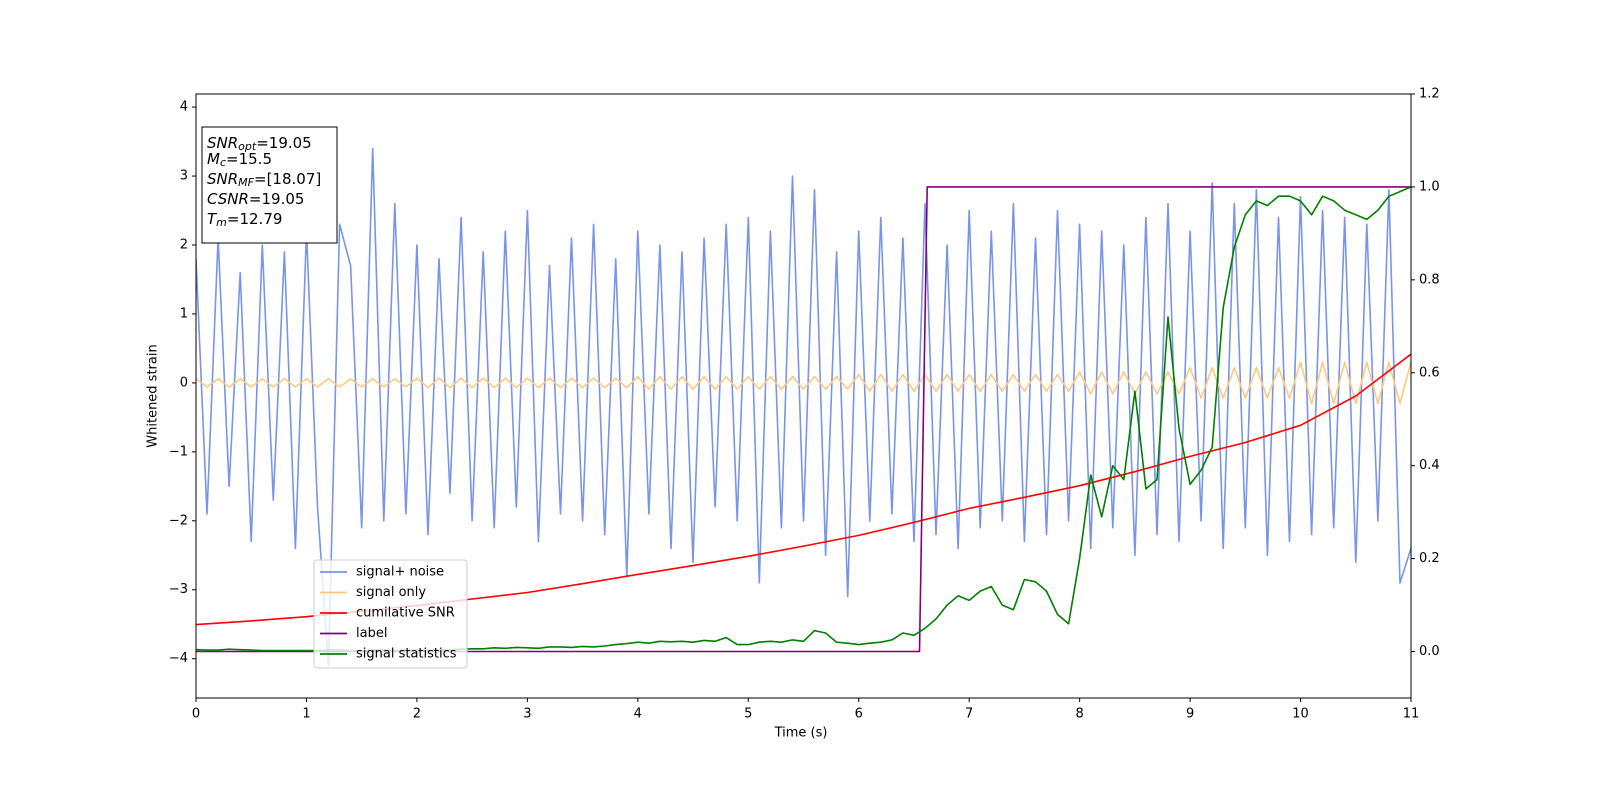  What do you see at coordinates (859, 714) in the screenshot?
I see `x-tick-label: 6` at bounding box center [859, 714].